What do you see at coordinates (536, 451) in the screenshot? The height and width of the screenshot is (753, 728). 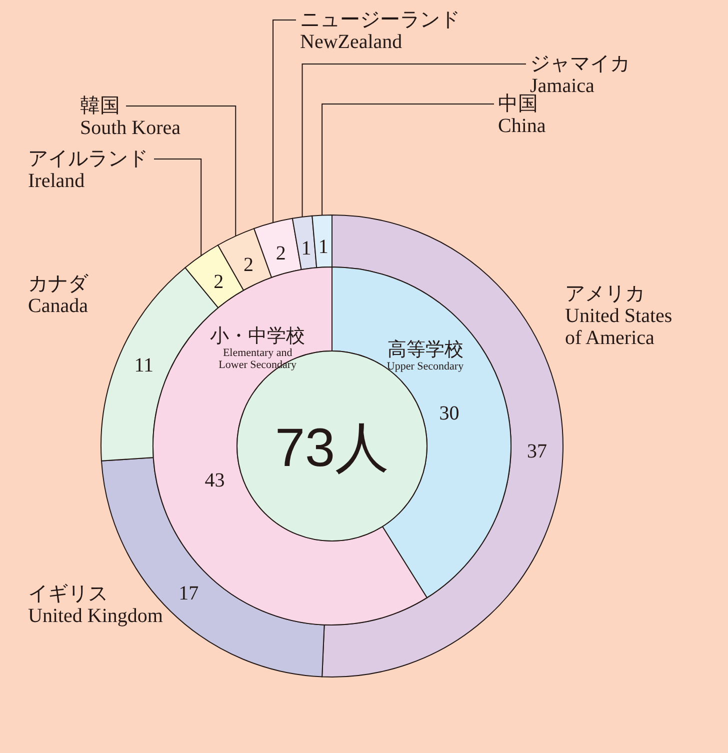 I see `data-label: 37` at bounding box center [536, 451].